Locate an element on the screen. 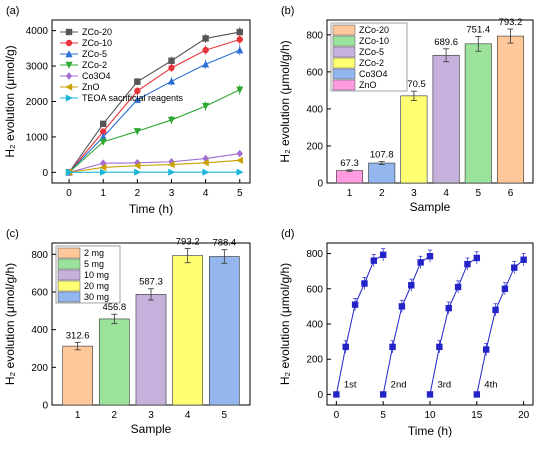 This screenshot has width=550, height=454. y-tick-label: 2000 is located at coordinates (37, 102).